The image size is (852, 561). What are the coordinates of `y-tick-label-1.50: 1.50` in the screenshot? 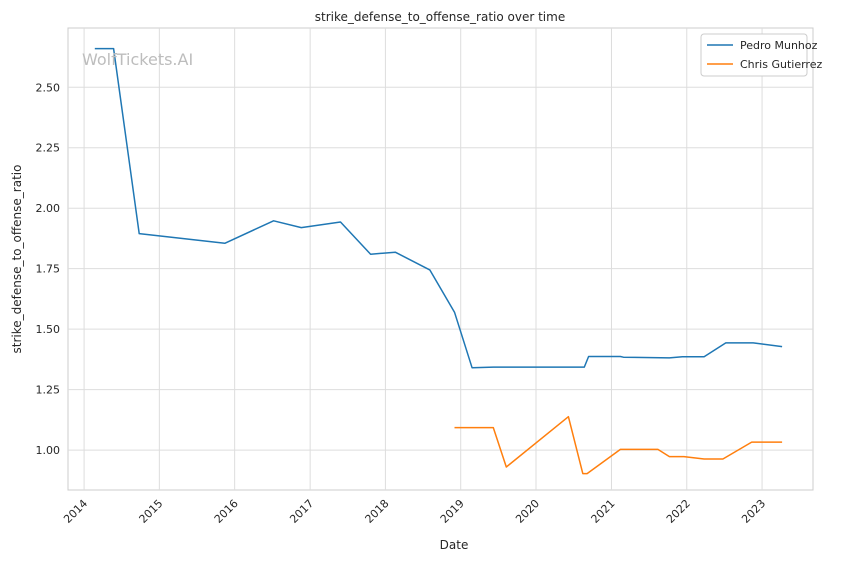 It's located at (48, 329).